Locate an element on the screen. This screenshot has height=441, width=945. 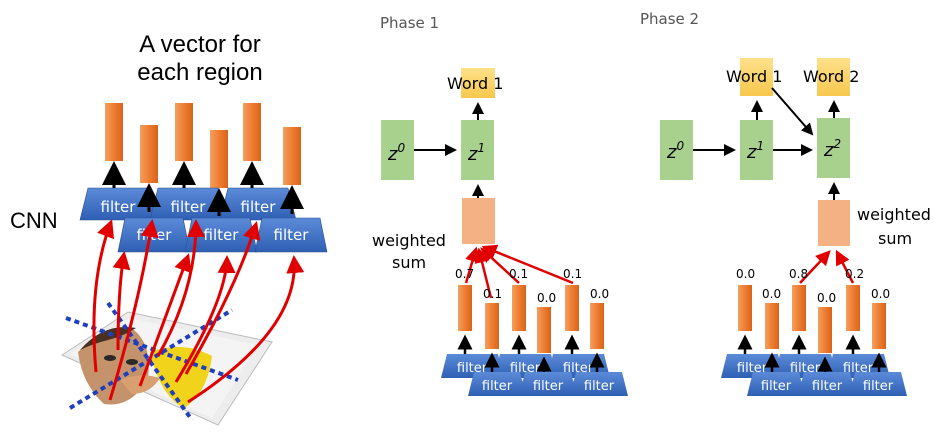
left-title-line1: A vector for is located at coordinates (199, 44).